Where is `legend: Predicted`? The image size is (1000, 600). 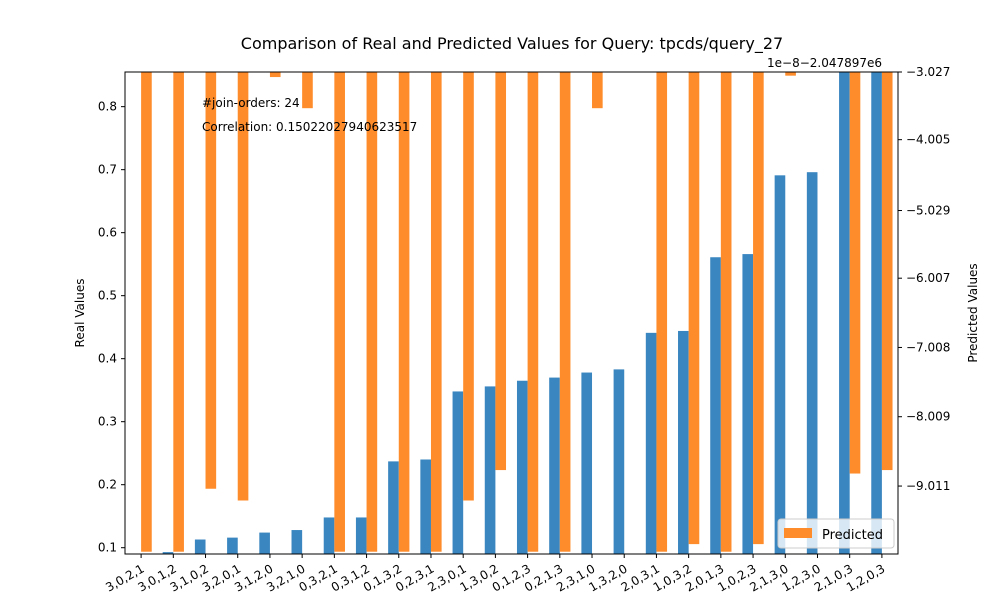 legend: Predicted is located at coordinates (836, 533).